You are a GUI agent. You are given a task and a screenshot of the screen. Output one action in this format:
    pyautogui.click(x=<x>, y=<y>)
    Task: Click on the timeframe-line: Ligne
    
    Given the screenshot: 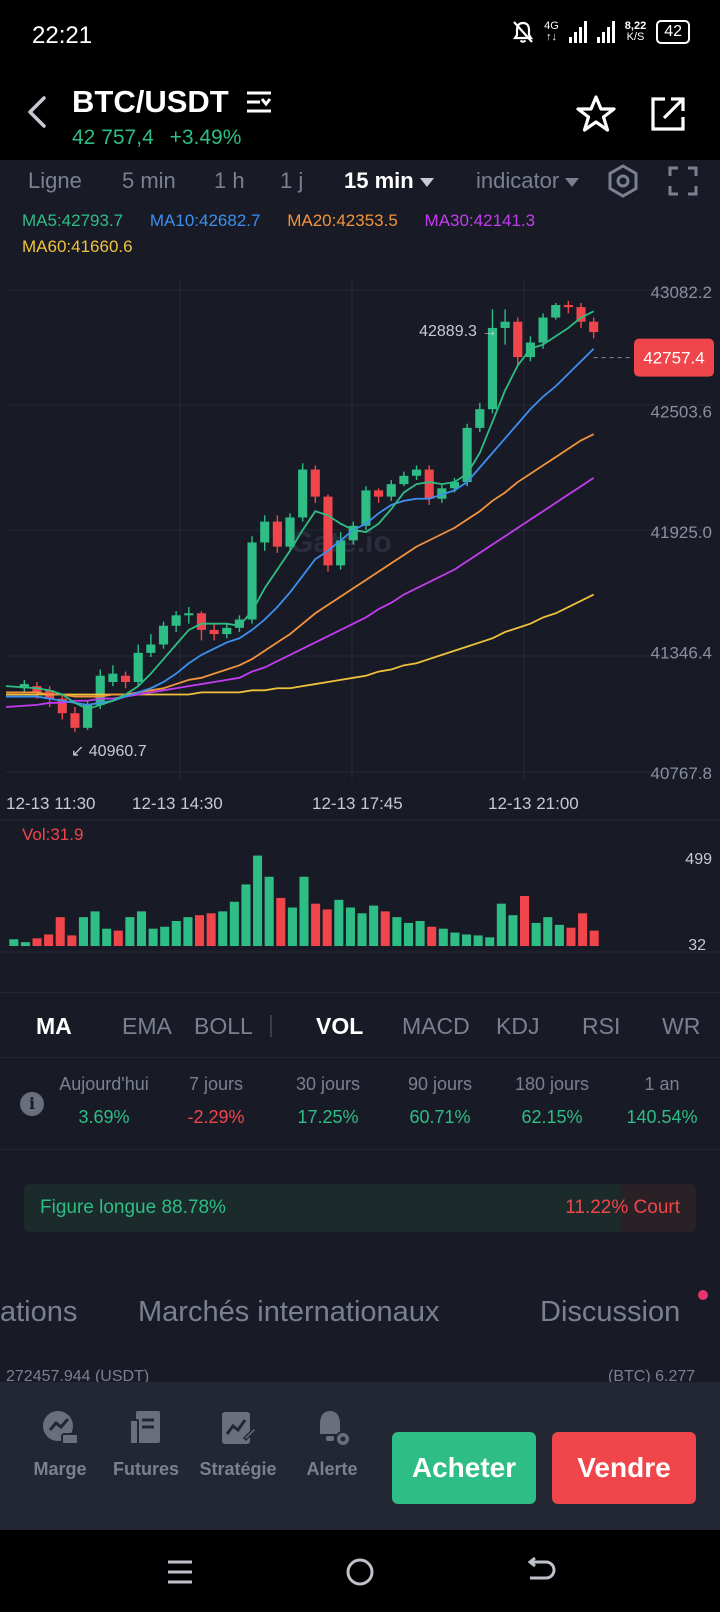 What is the action you would take?
    pyautogui.click(x=55, y=180)
    